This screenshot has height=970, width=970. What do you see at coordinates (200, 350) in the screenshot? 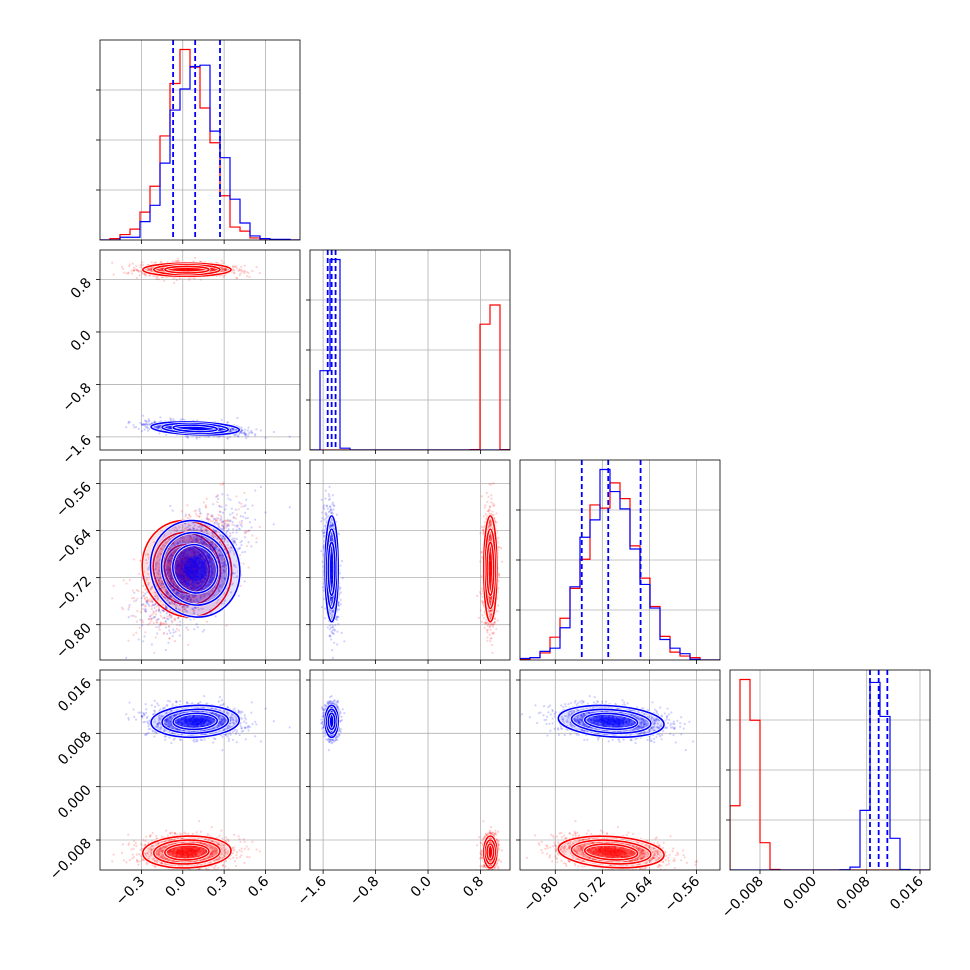
I see `panel-frame` at bounding box center [200, 350].